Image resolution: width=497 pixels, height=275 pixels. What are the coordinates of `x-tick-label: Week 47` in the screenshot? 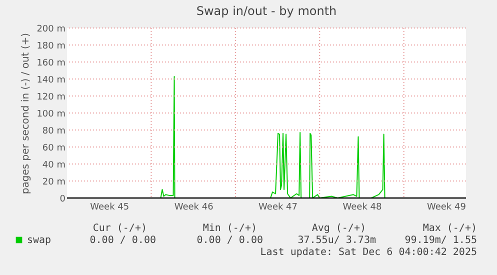 It's located at (278, 207).